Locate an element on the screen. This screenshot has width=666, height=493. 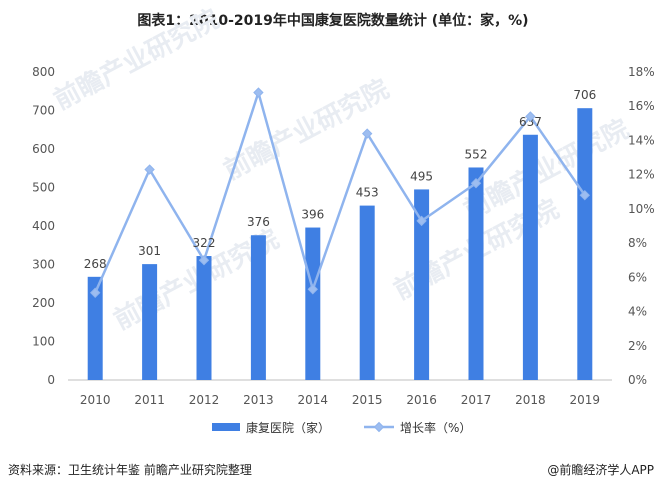
y-right-tick-label: 12% is located at coordinates (641, 175).